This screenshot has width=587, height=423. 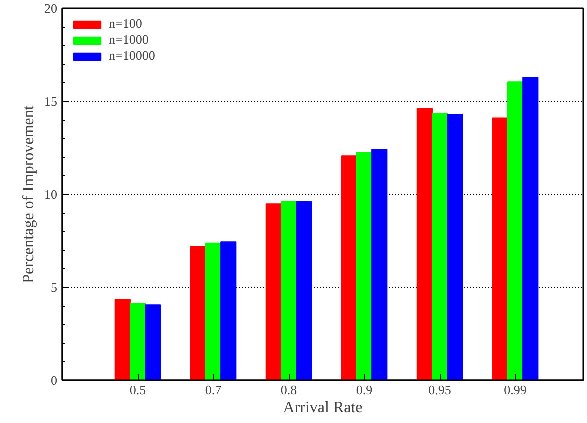 What do you see at coordinates (51, 194) in the screenshot?
I see `y-tick-label: 10` at bounding box center [51, 194].